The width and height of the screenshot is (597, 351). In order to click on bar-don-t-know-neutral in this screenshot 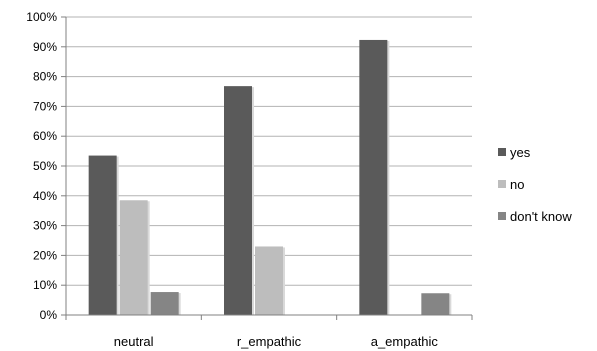, I will do `click(164, 303)`.